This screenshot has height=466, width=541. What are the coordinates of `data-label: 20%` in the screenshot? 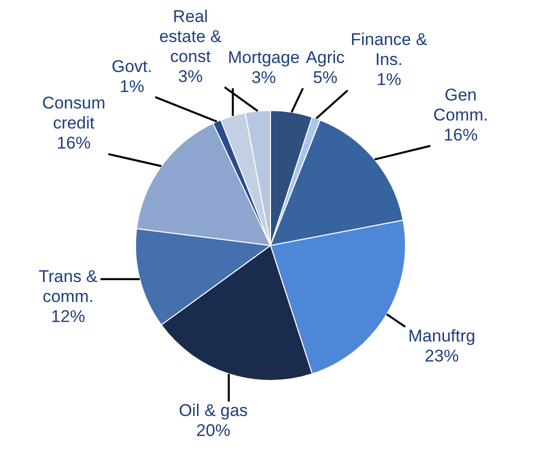 It's located at (213, 430).